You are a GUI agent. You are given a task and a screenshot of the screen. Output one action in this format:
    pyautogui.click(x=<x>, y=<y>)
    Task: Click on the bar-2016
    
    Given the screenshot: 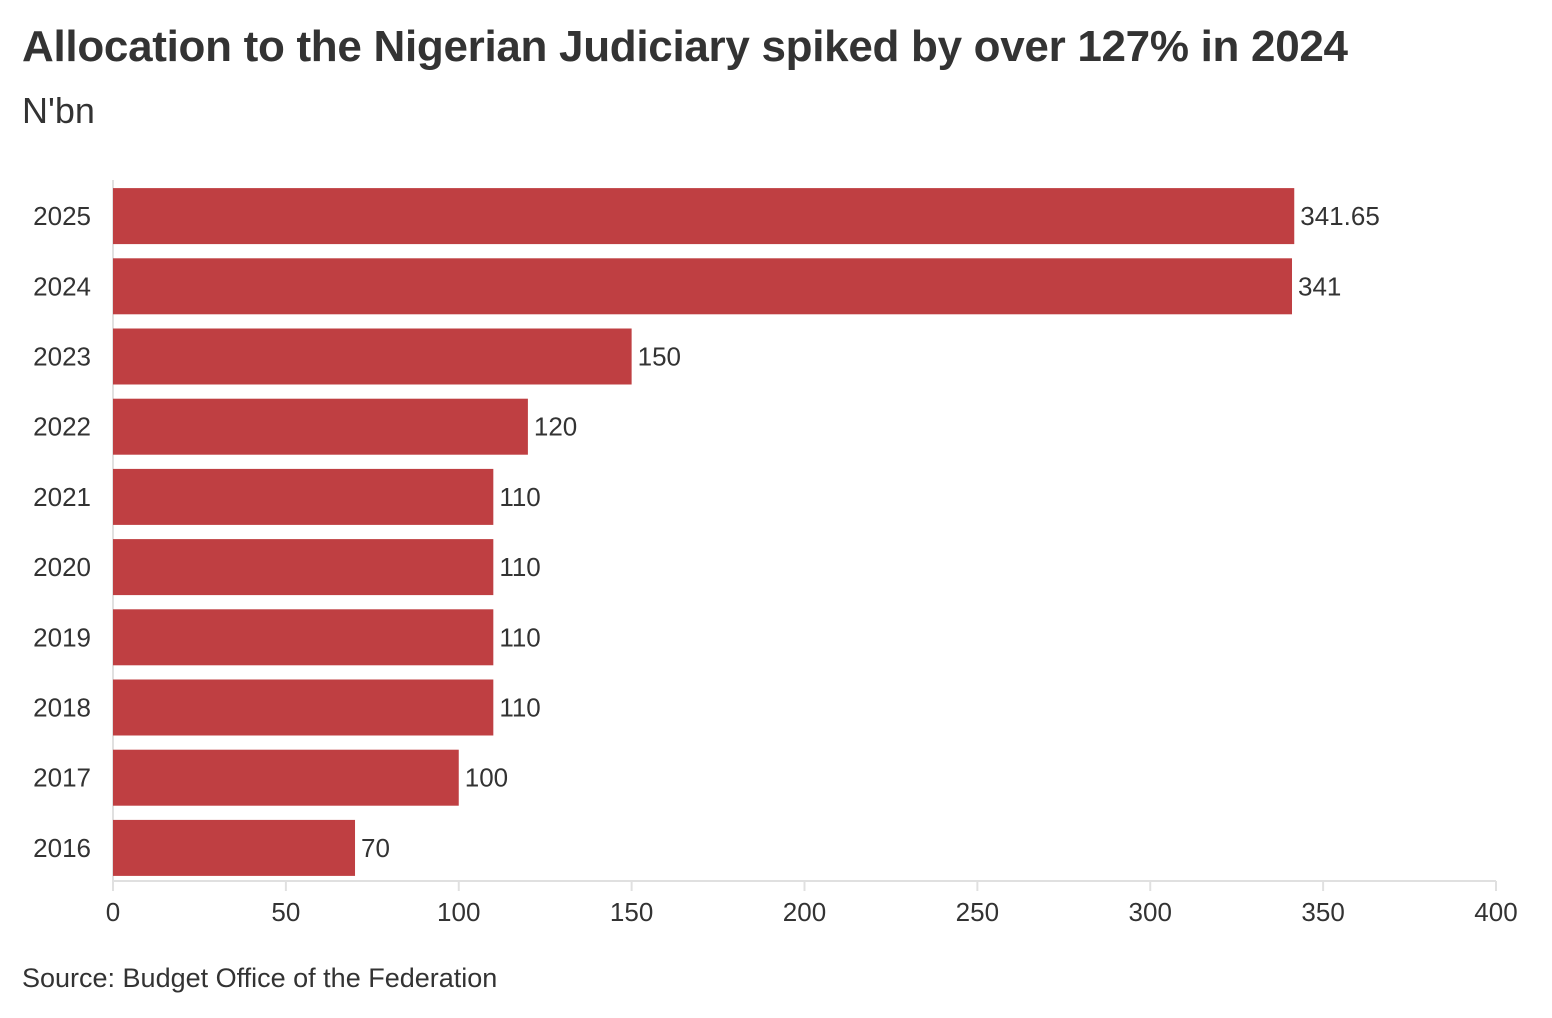 What is the action you would take?
    pyautogui.click(x=234, y=847)
    